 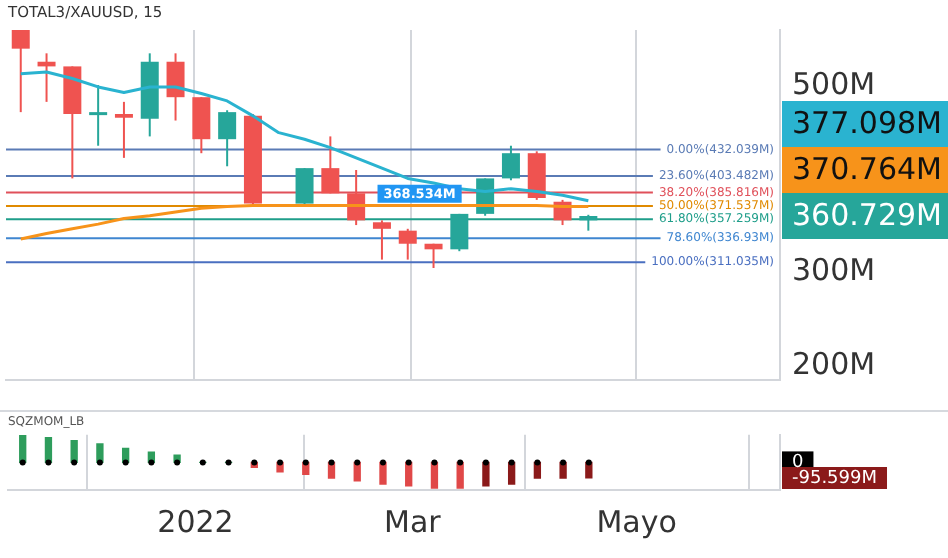 What do you see at coordinates (195, 521) in the screenshot?
I see `x-tick-label: 2022` at bounding box center [195, 521].